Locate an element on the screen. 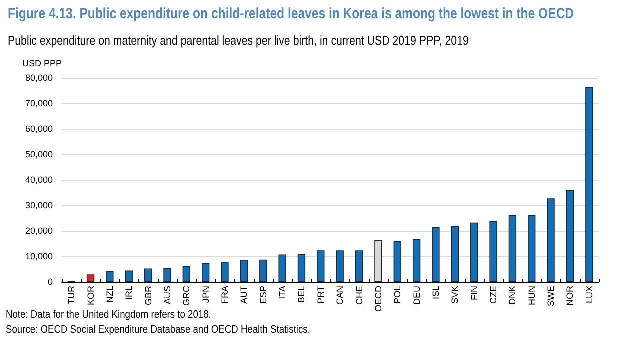 The height and width of the screenshot is (339, 640). y-tick-label: 0 is located at coordinates (50, 282).